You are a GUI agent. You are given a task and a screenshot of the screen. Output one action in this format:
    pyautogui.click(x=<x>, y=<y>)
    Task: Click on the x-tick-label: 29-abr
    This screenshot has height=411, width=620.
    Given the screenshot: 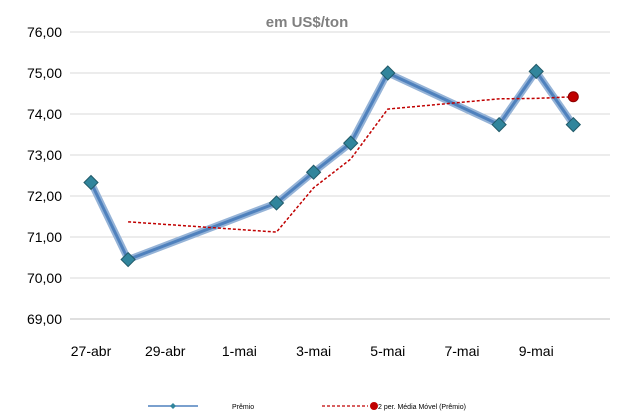 What is the action you would take?
    pyautogui.click(x=165, y=351)
    